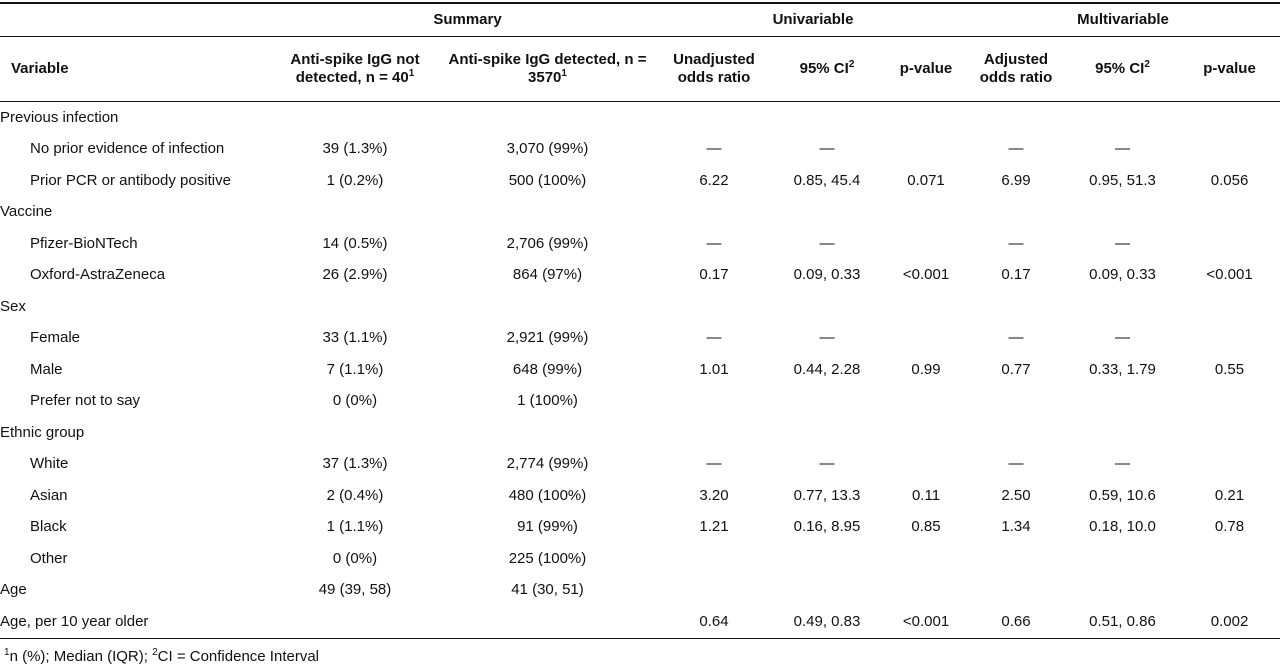 The image size is (1280, 671). Describe the element at coordinates (355, 180) in the screenshot. I see `table-cell: 1 (0.2%)` at that location.